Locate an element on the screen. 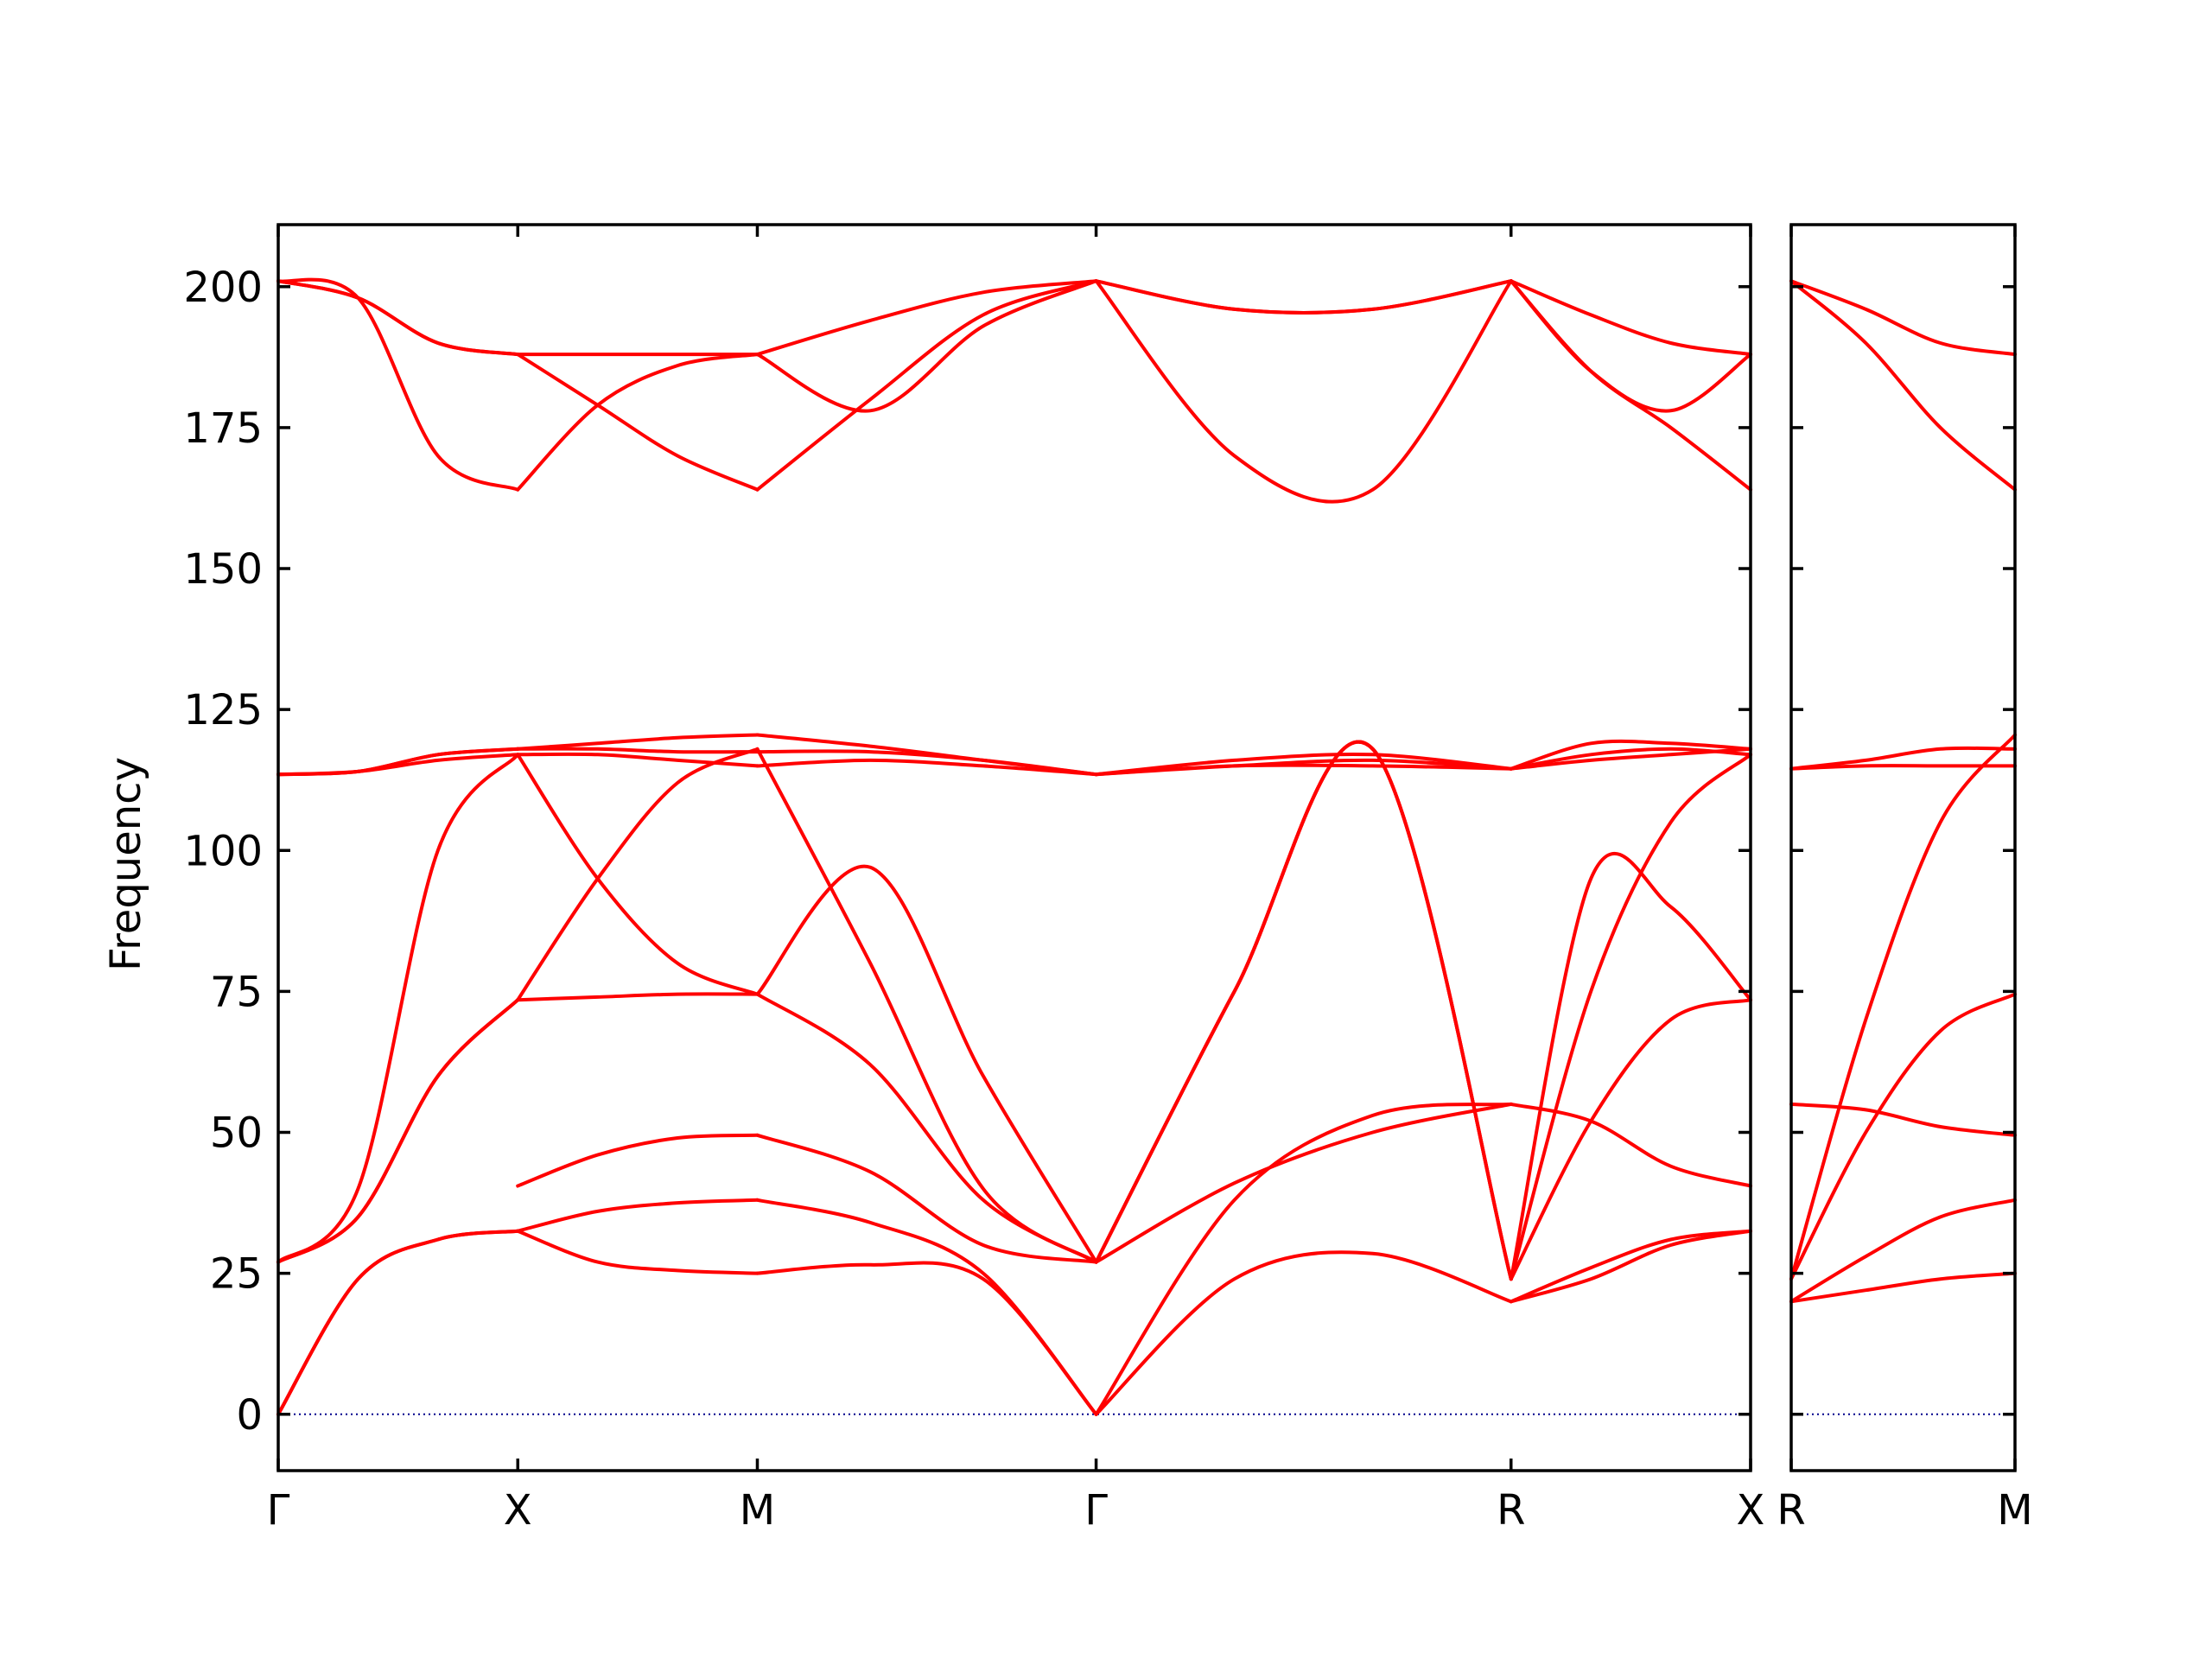 This screenshot has width=2212, height=1659. y-tick-label: 200 is located at coordinates (223, 288).